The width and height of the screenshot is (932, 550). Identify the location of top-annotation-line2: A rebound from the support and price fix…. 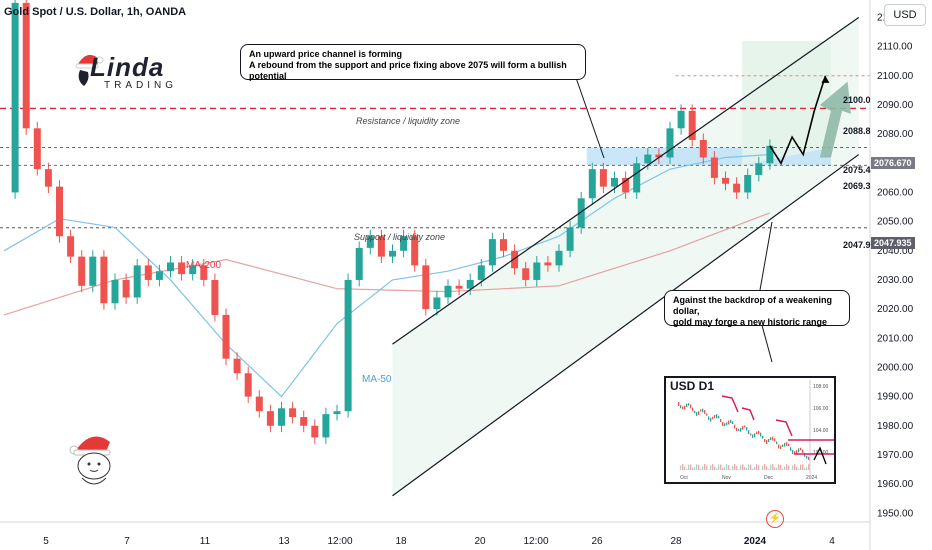
(408, 70).